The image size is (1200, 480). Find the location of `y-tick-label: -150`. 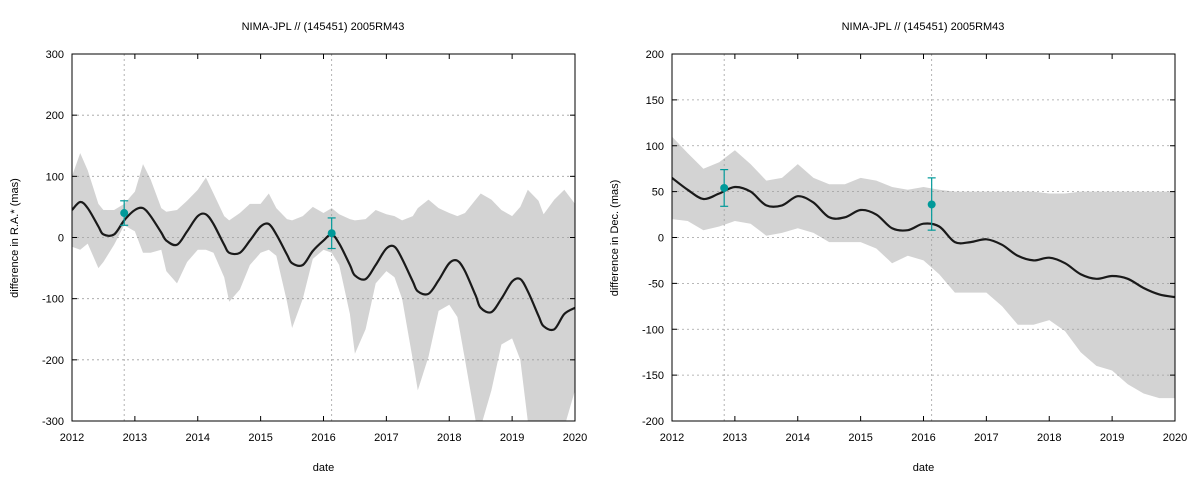

y-tick-label: -150 is located at coordinates (653, 376).